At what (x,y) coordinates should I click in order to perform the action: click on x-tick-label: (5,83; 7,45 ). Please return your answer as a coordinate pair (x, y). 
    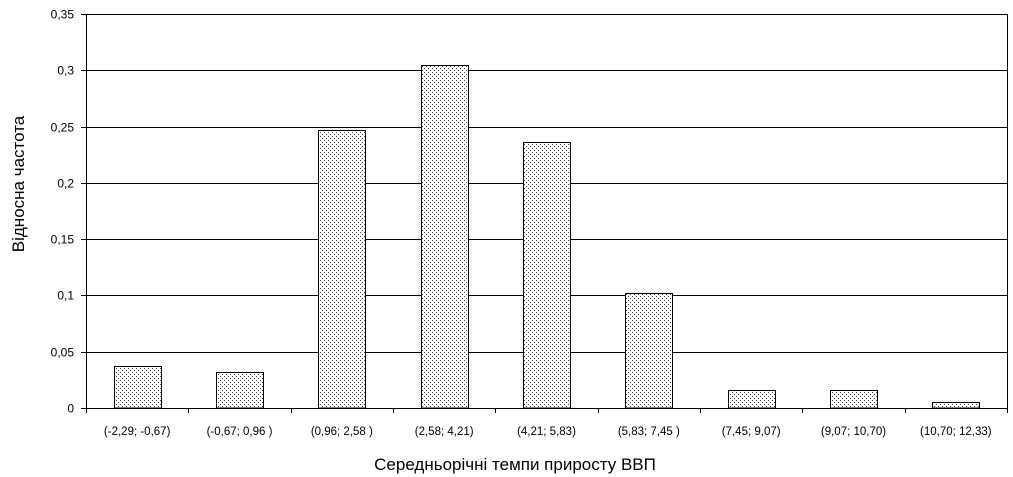
    Looking at the image, I should click on (649, 432).